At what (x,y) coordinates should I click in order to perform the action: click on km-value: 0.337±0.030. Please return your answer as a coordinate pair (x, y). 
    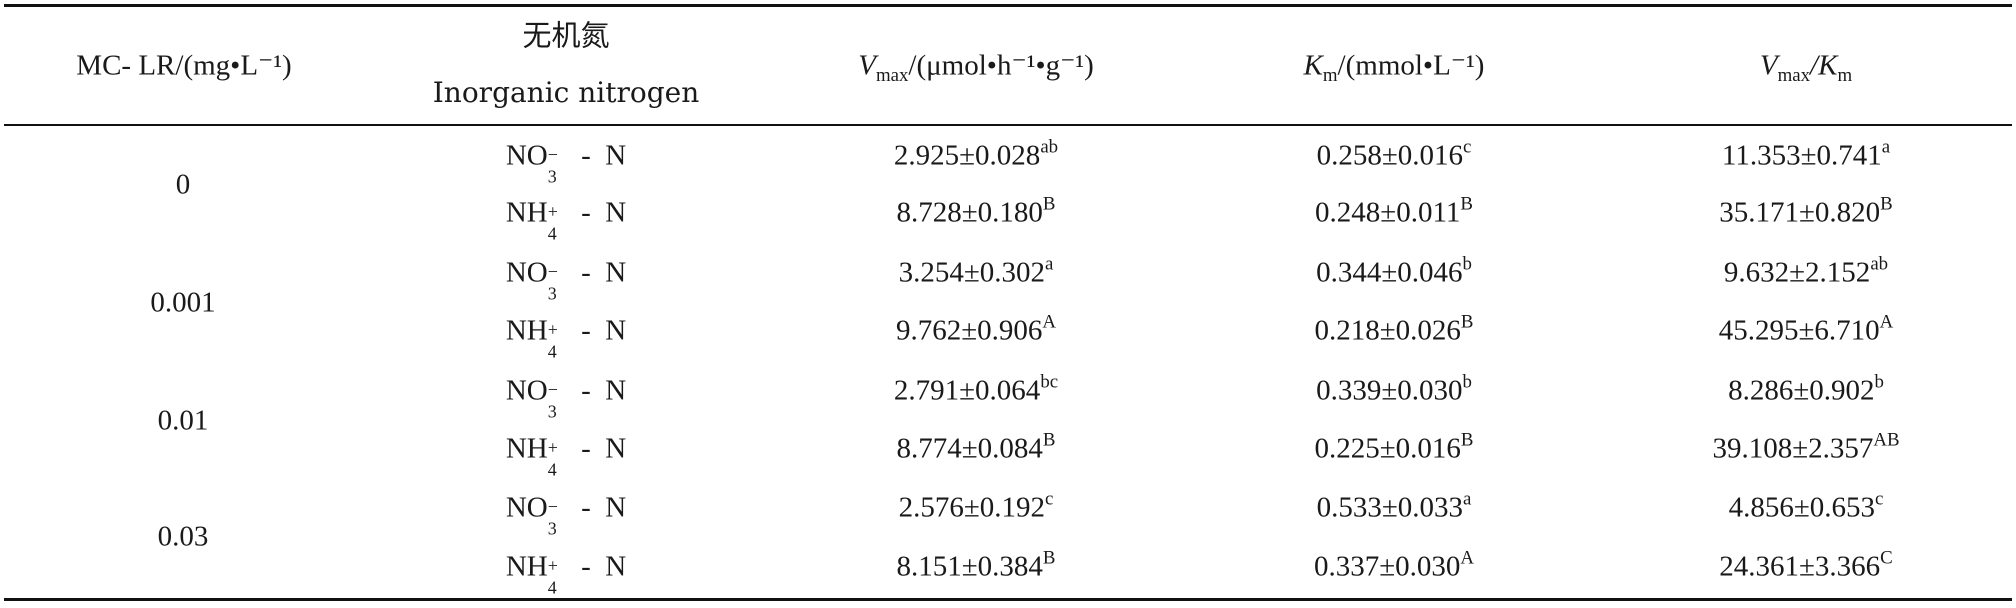
    Looking at the image, I should click on (1387, 566).